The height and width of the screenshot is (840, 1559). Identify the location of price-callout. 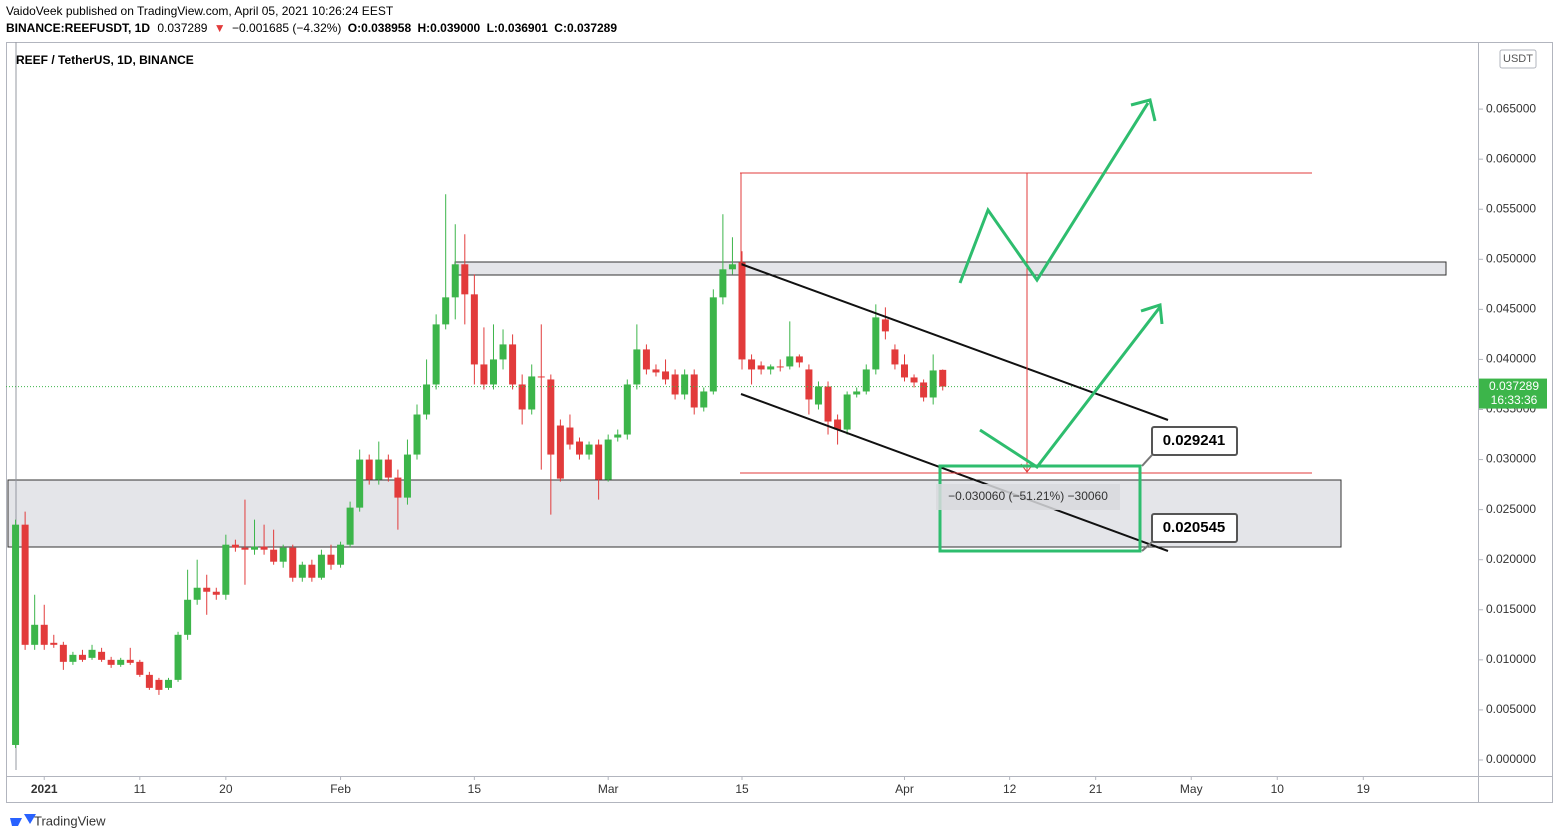
(1194, 528).